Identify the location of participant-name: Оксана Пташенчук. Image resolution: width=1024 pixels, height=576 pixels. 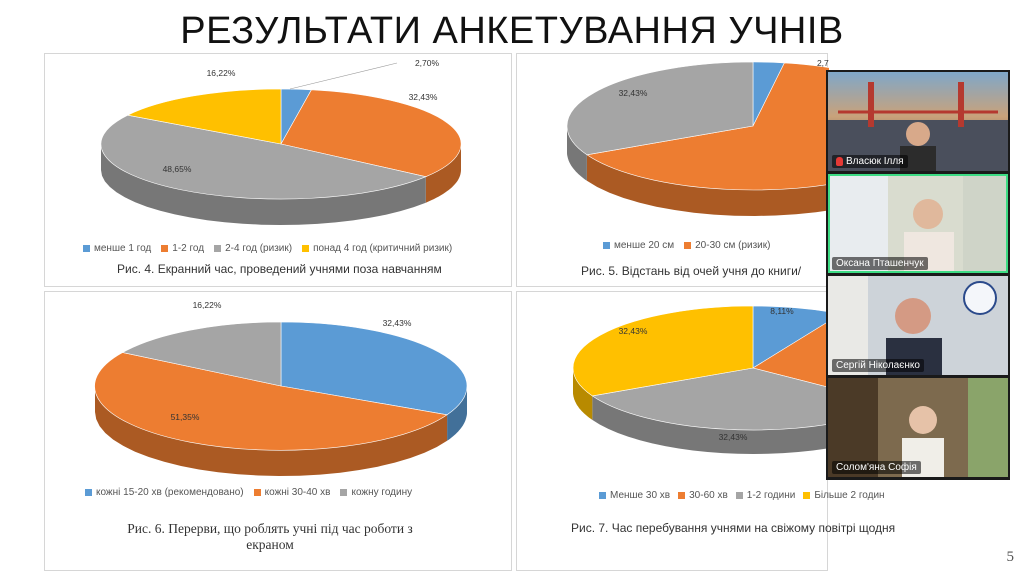
(880, 263).